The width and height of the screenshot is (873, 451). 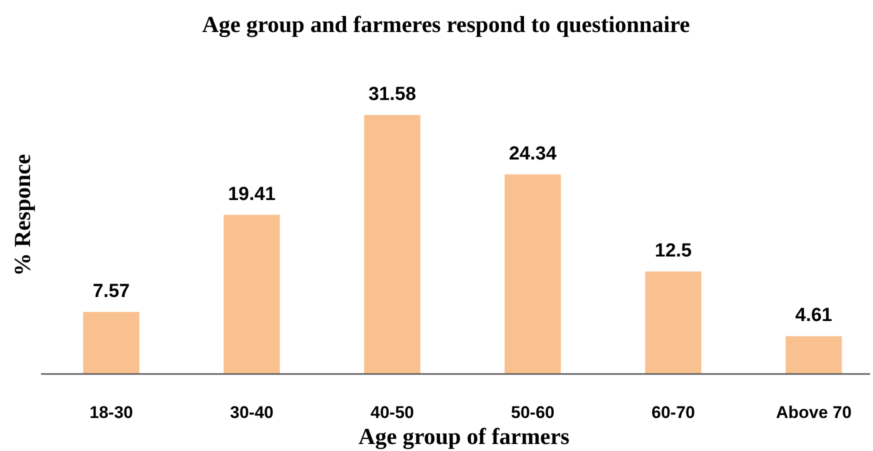 What do you see at coordinates (464, 437) in the screenshot?
I see `x-axis-title: Age group of farmers` at bounding box center [464, 437].